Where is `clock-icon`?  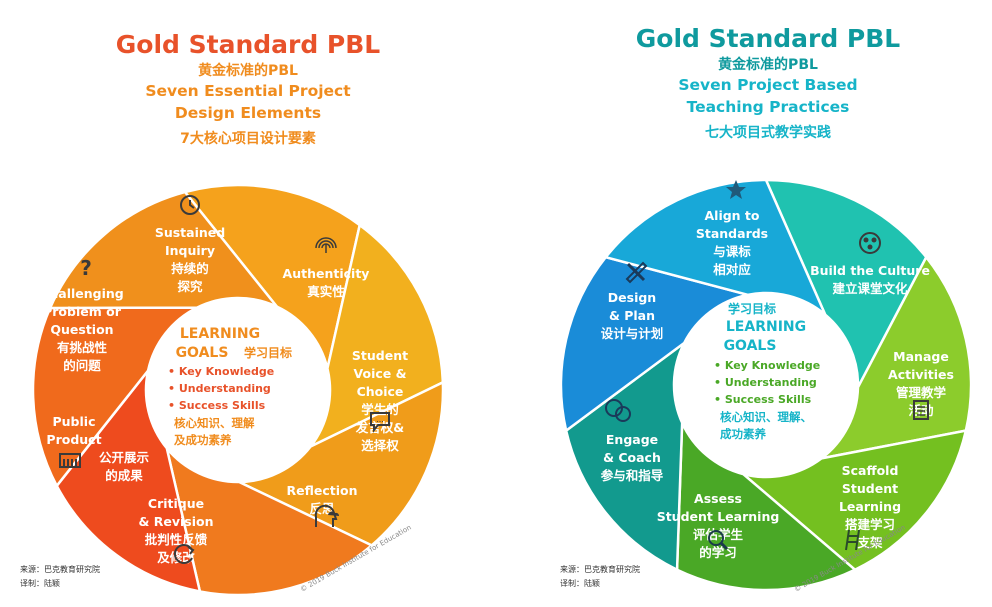
clock-icon is located at coordinates (190, 205).